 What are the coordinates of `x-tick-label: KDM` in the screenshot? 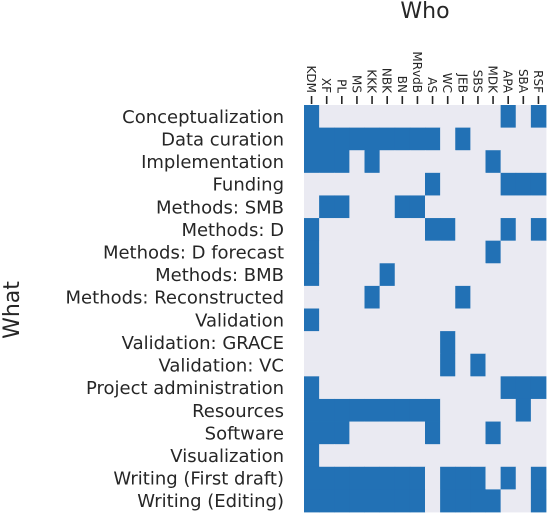 It's located at (311, 79).